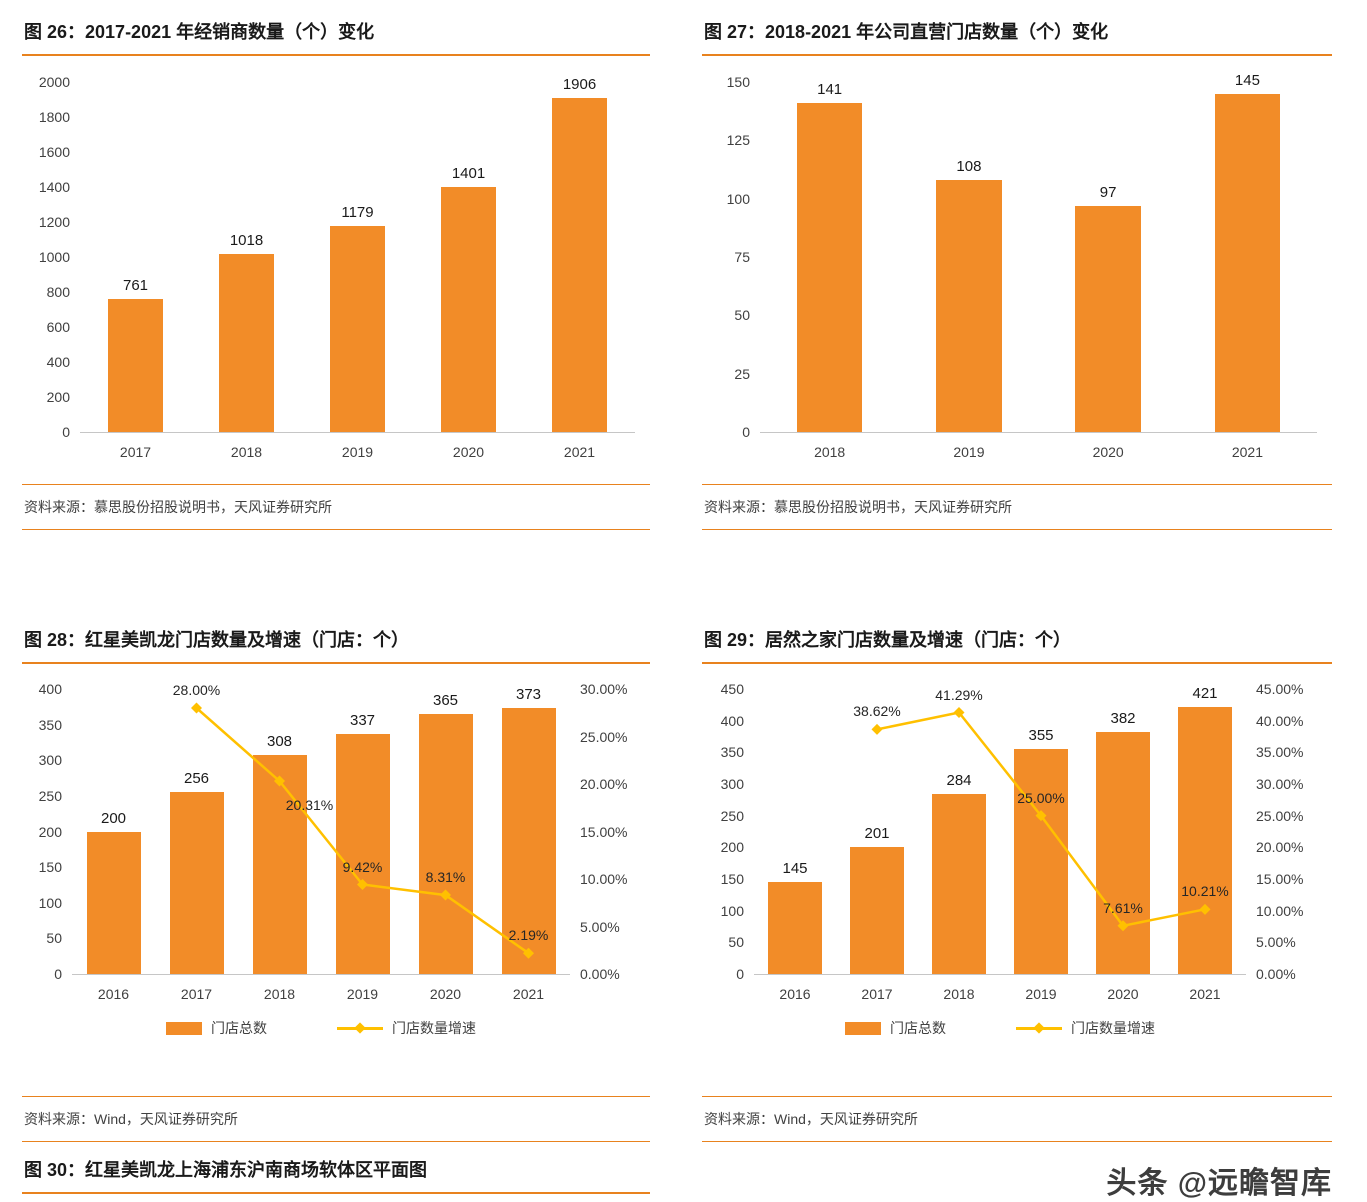 This screenshot has width=1367, height=1202. I want to click on y-axis-tick: 800, so click(58, 292).